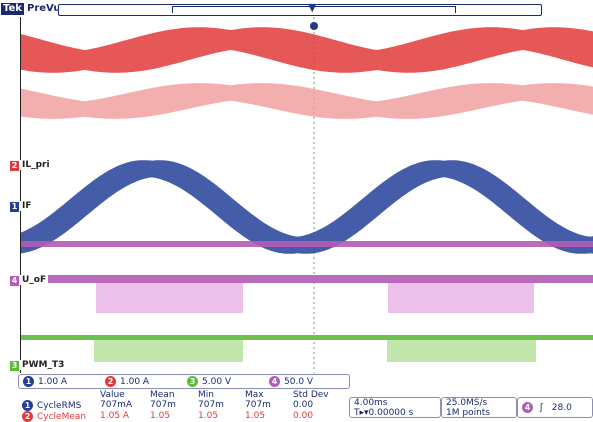  What do you see at coordinates (254, 395) in the screenshot?
I see `col-max-header: Max` at bounding box center [254, 395].